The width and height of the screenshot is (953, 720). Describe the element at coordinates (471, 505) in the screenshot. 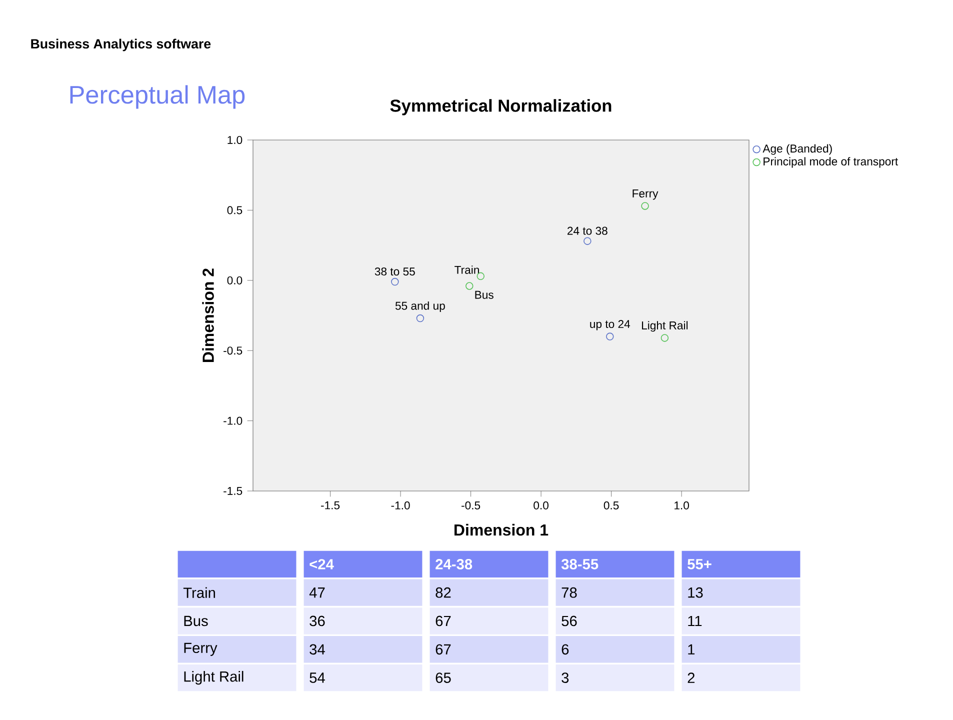

I see `x-tick-label: -0.5` at that location.